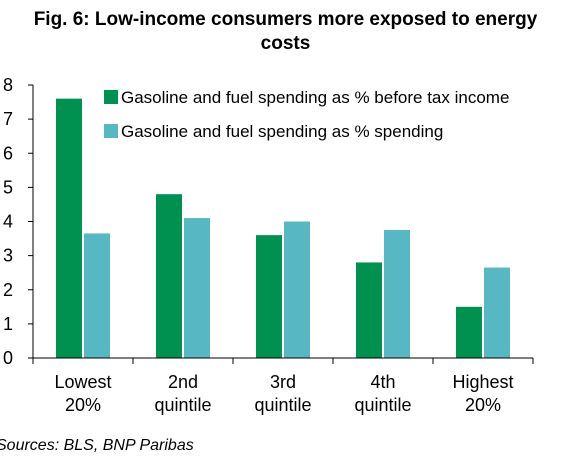 Image resolution: width=571 pixels, height=472 pixels. Describe the element at coordinates (182, 393) in the screenshot. I see `x-tick-label: 2nd quintile` at that location.